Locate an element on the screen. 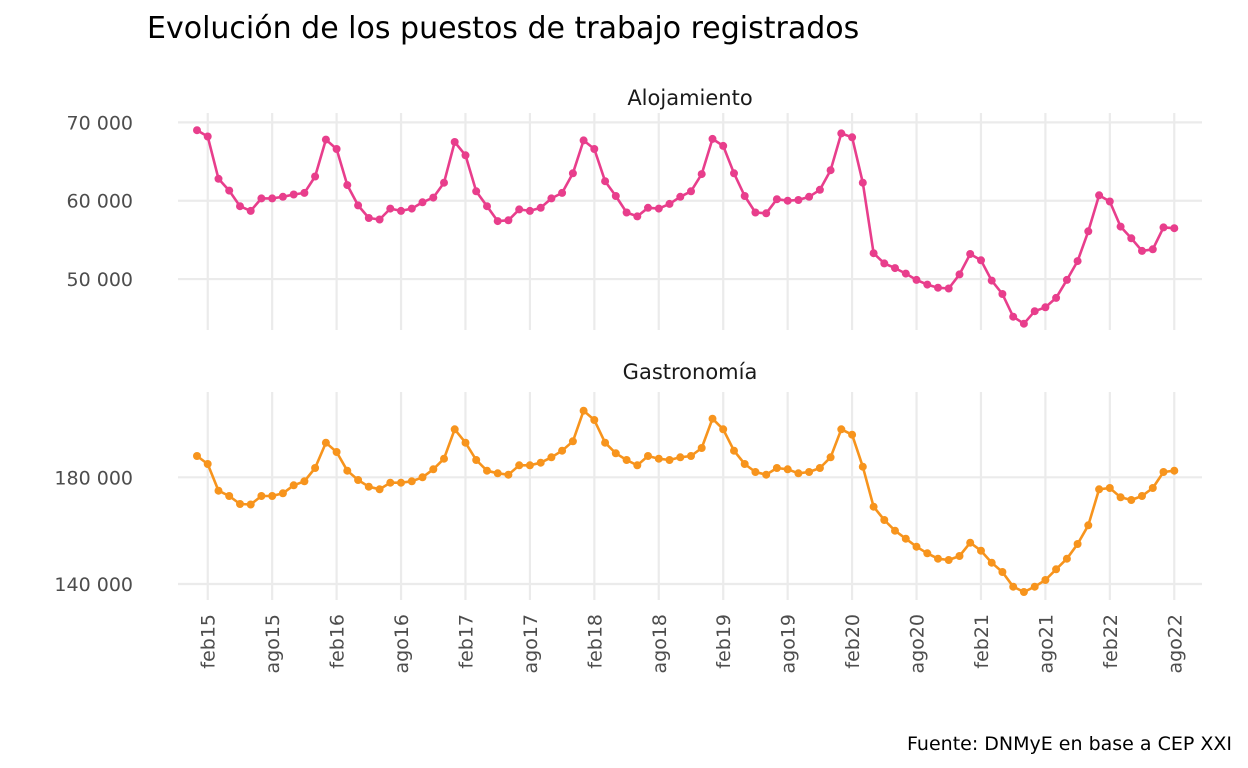 The width and height of the screenshot is (1248, 768). x-tick-label-ago15: ago15 is located at coordinates (273, 644).